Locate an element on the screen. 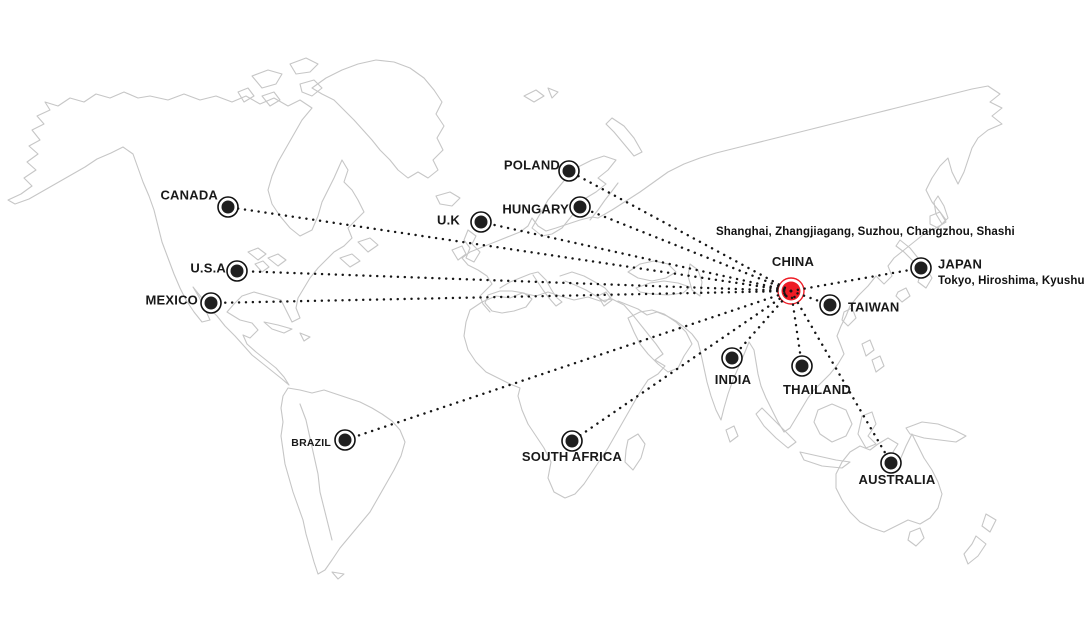 The height and width of the screenshot is (619, 1087). marker-australia is located at coordinates (891, 463).